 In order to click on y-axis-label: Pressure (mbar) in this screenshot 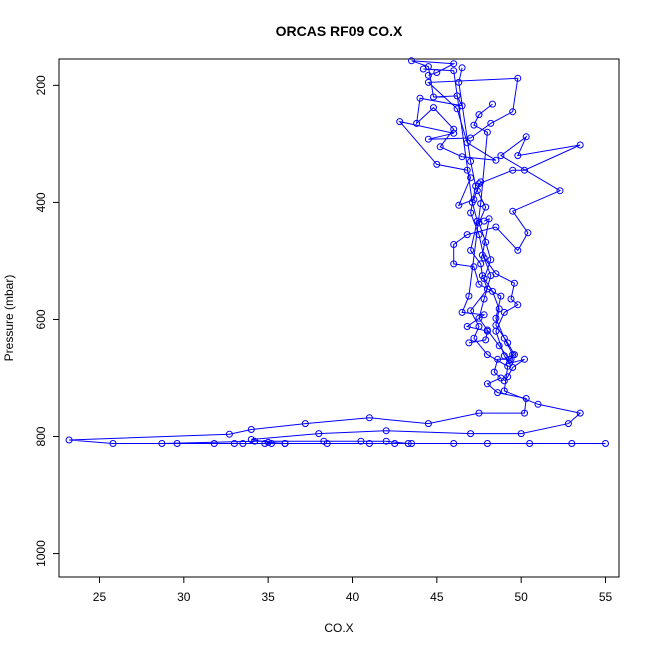, I will do `click(9, 318)`.